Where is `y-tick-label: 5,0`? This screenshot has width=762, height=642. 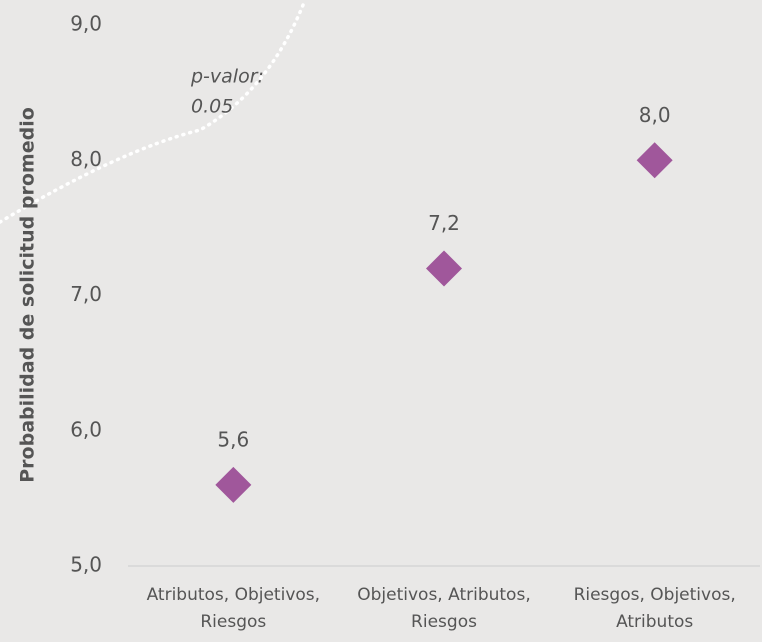
y-tick-label: 5,0 is located at coordinates (86, 565).